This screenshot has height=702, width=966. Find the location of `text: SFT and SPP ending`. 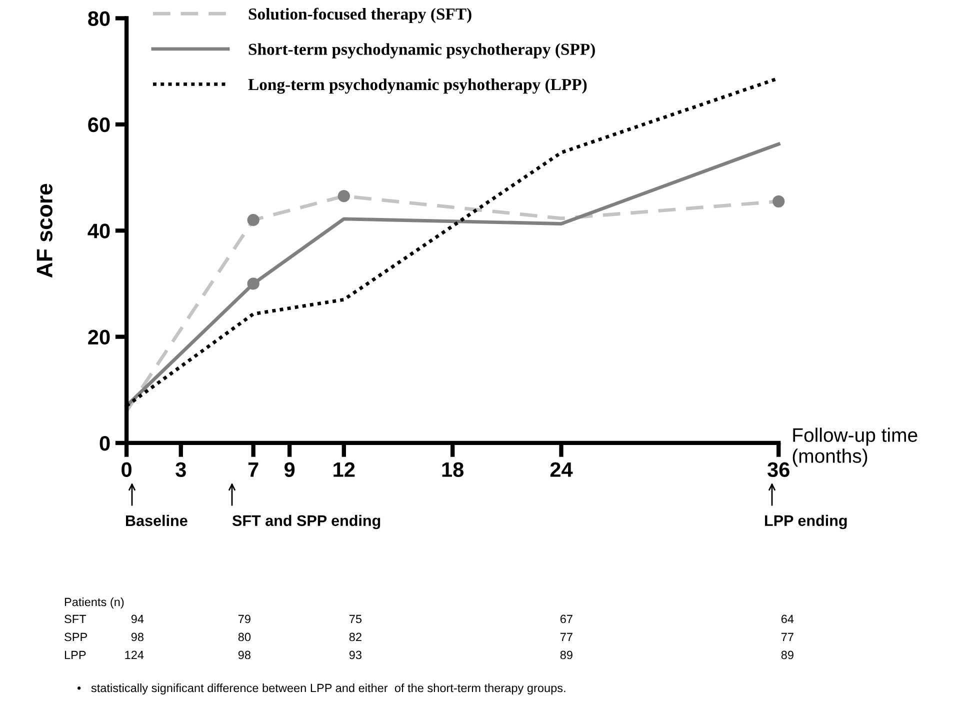

text: SFT and SPP ending is located at coordinates (306, 522).